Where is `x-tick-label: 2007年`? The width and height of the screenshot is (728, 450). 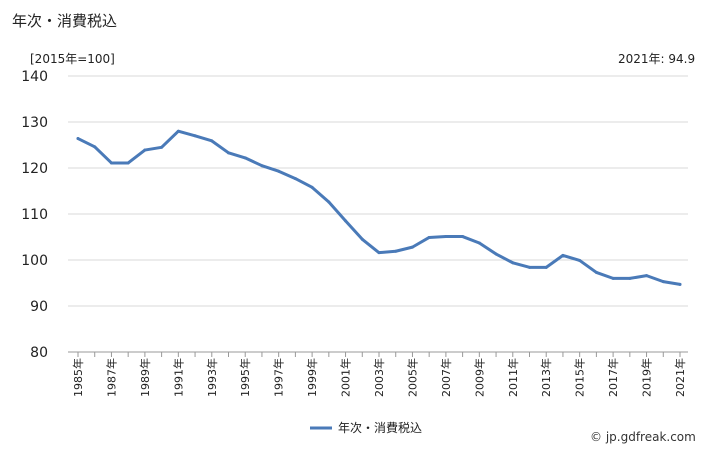 x-tick-label: 2007年 is located at coordinates (446, 377).